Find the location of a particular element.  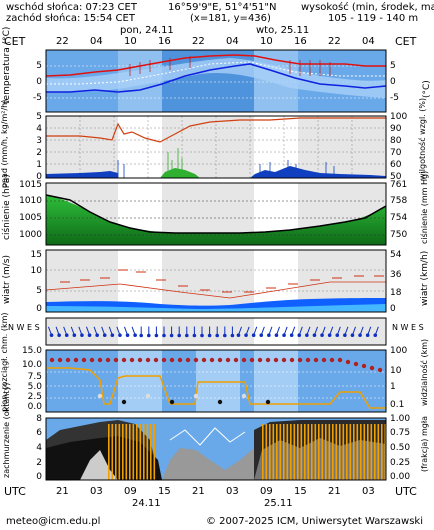

contact-email: meteo@icm.edu.pl is located at coordinates (53, 521).